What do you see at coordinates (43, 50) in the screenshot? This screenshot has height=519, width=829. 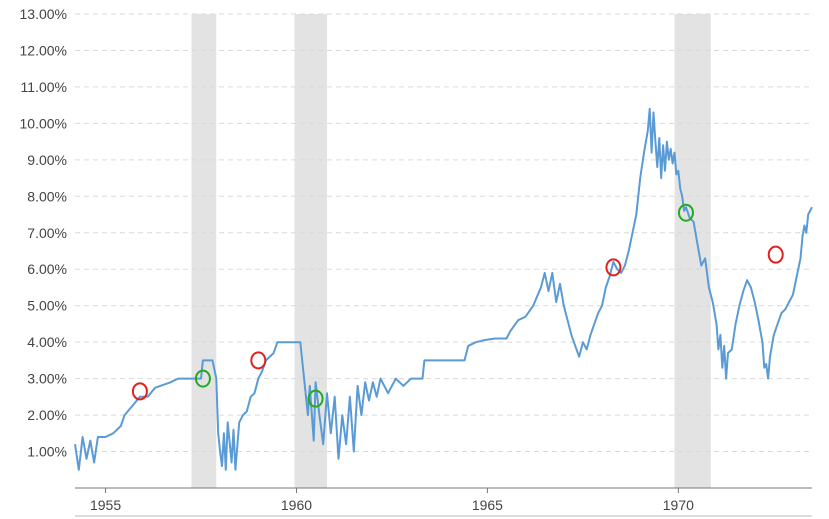 I see `y-tick-label: 12.00%` at bounding box center [43, 50].